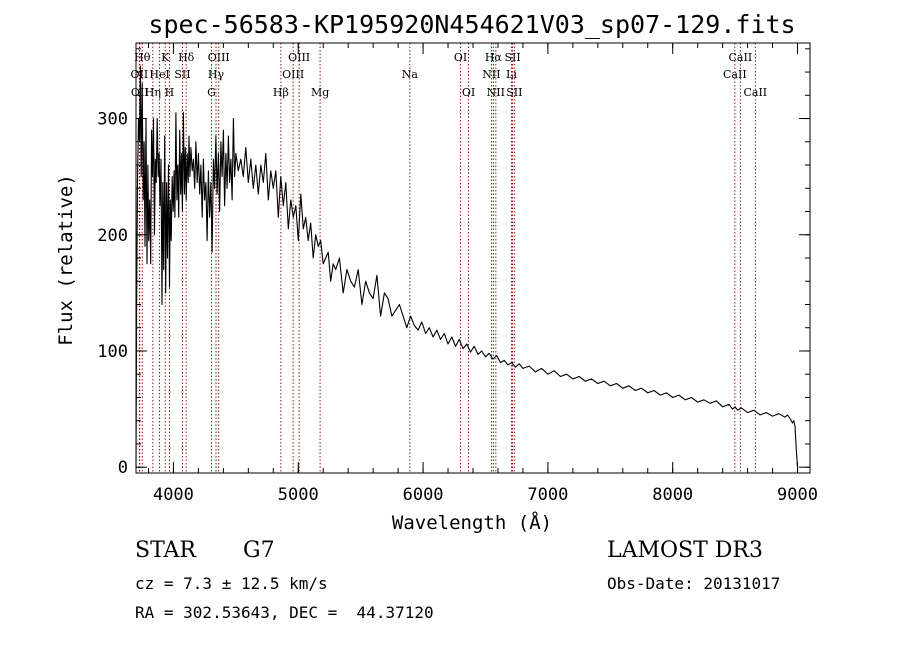 The image size is (900, 649). I want to click on x-tick-label: 9000, so click(797, 495).